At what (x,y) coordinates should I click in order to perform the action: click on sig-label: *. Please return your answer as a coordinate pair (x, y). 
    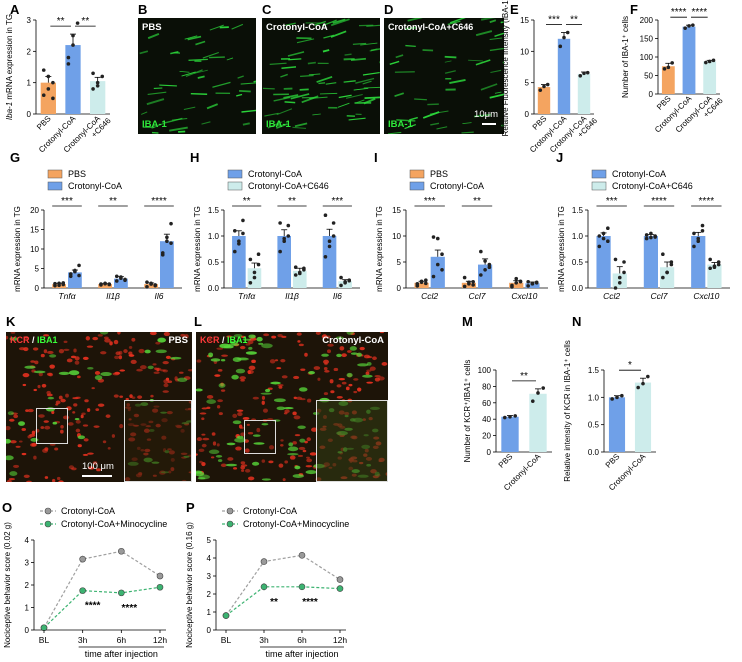
    Looking at the image, I should click on (630, 365).